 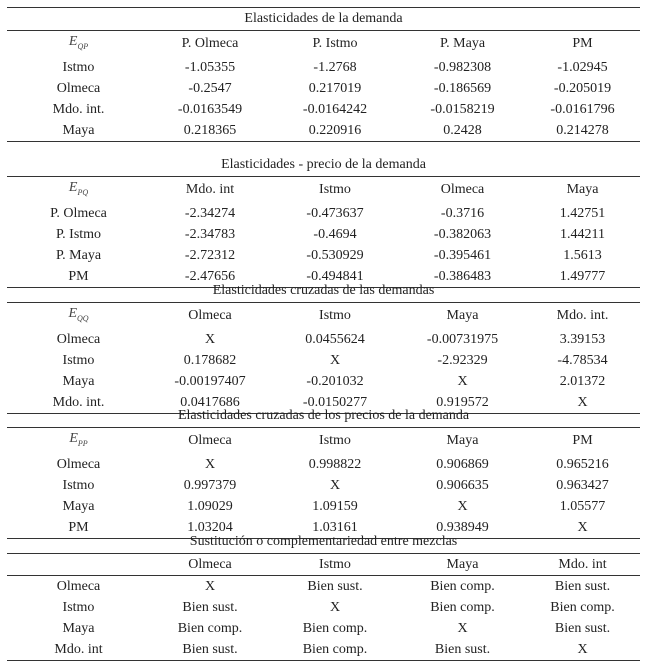 I want to click on elasticity-symbol: EQP, so click(x=78, y=44).